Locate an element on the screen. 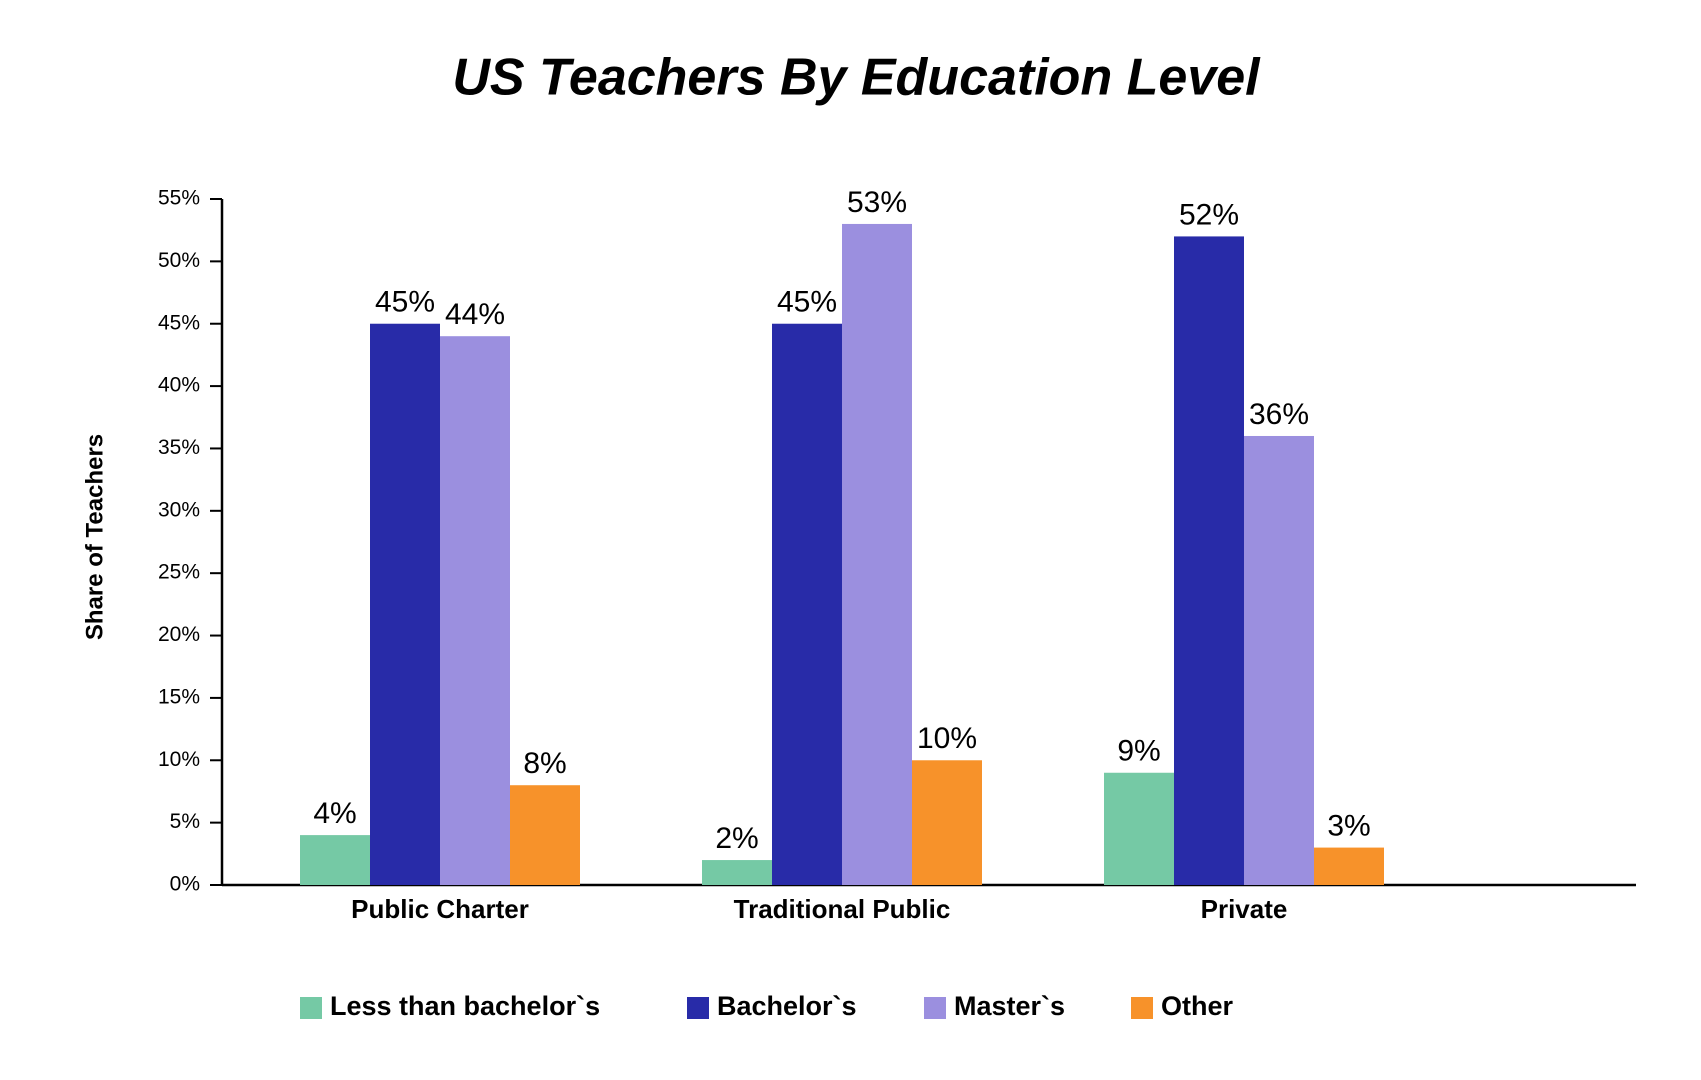  legend-label: Bachelor`s is located at coordinates (787, 1006).